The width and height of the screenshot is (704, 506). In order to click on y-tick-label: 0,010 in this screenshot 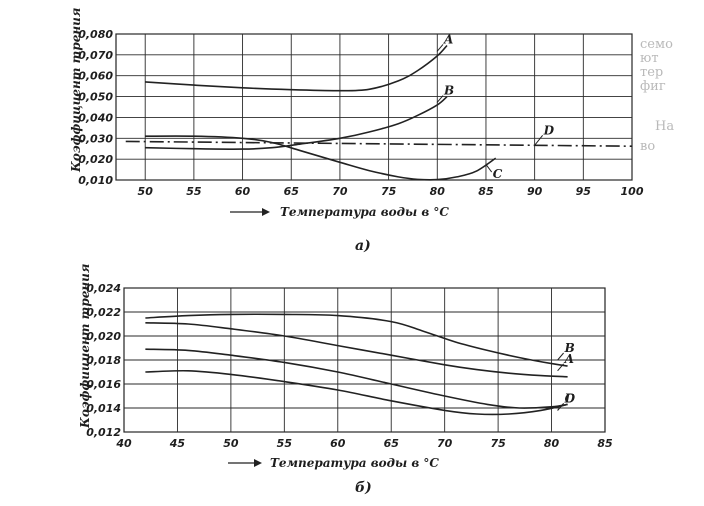, I will do `click(95, 180)`.